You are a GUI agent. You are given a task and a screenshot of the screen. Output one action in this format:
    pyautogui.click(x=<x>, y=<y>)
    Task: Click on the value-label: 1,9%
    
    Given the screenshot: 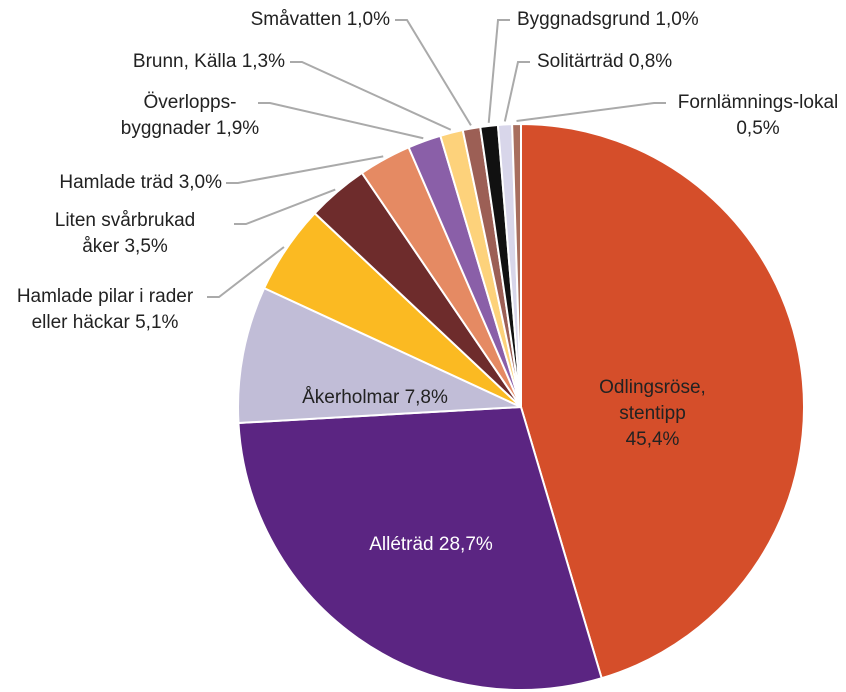 What is the action you would take?
    pyautogui.click(x=237, y=128)
    